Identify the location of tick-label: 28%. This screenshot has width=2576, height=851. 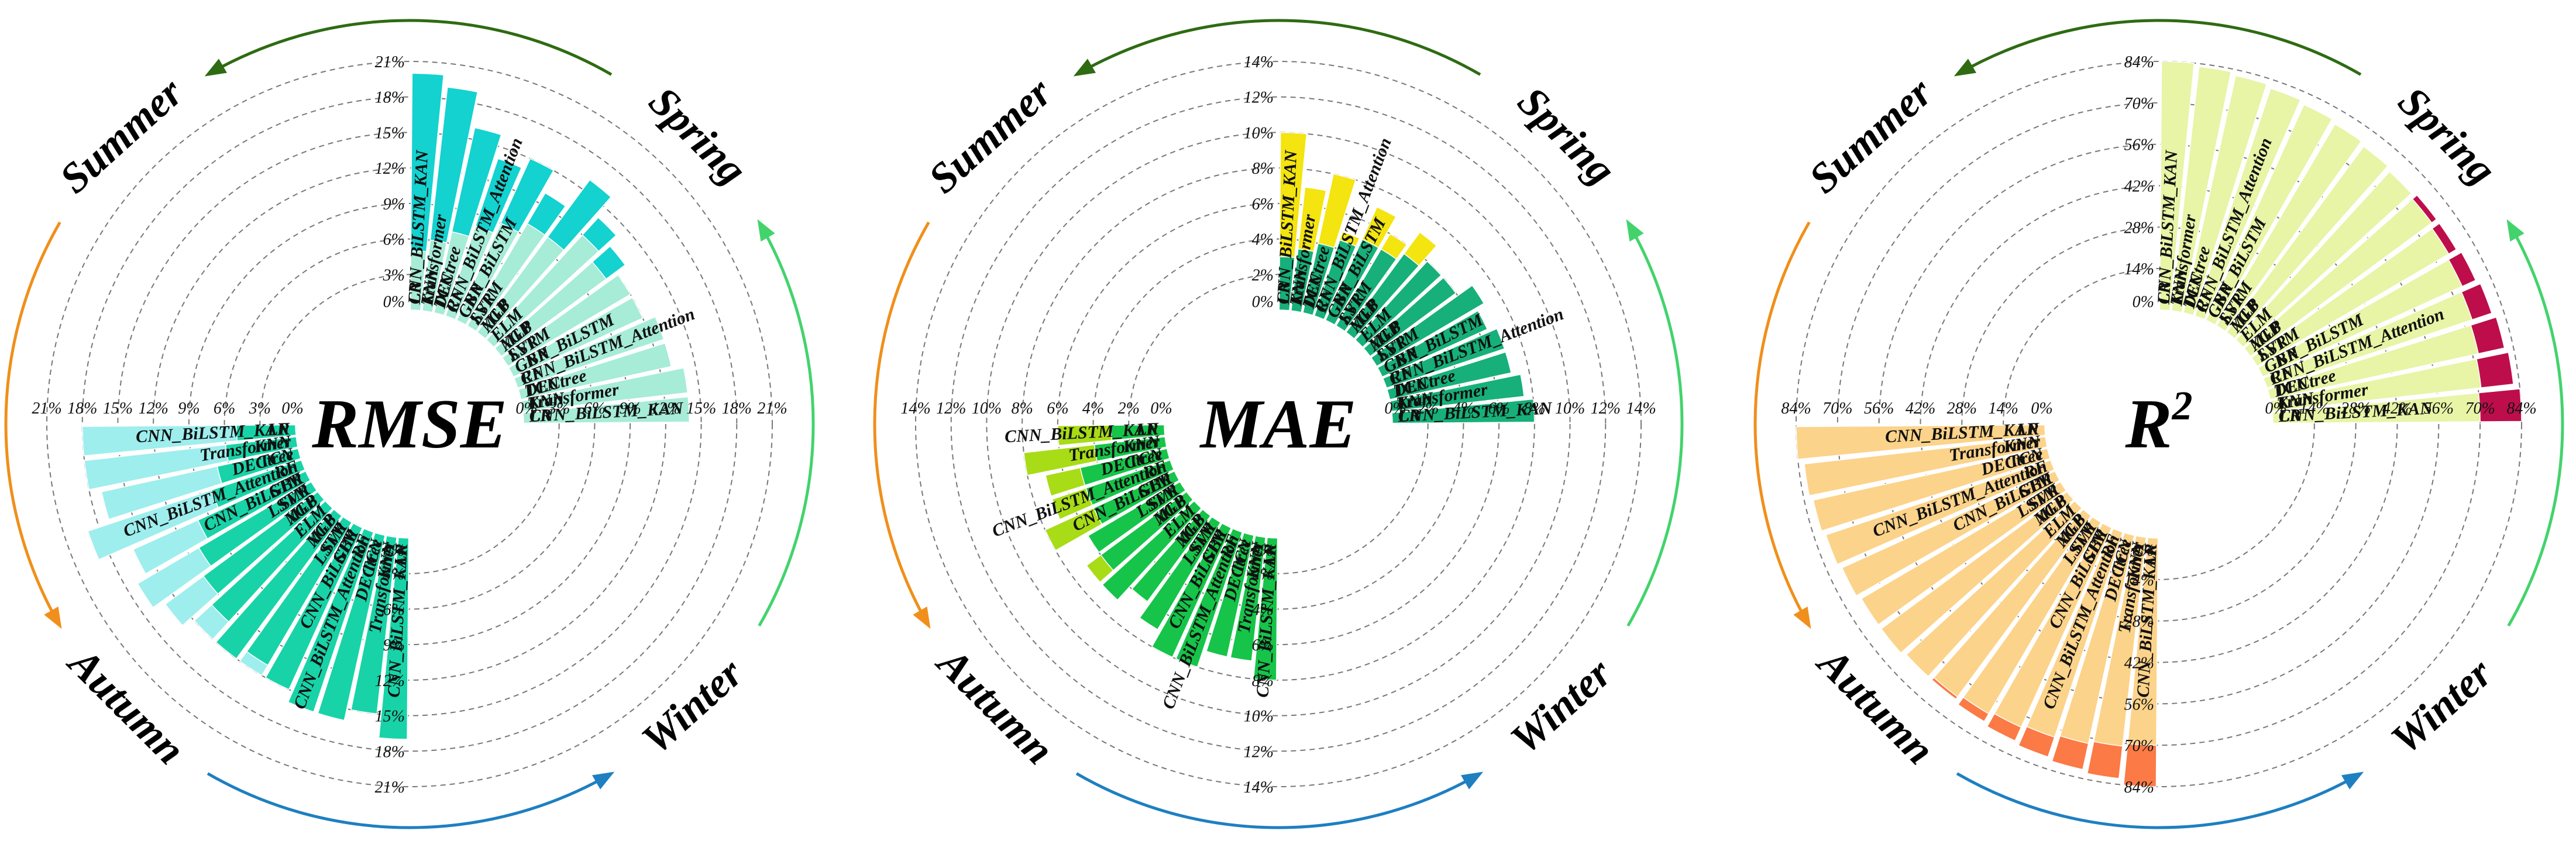
(2356, 409).